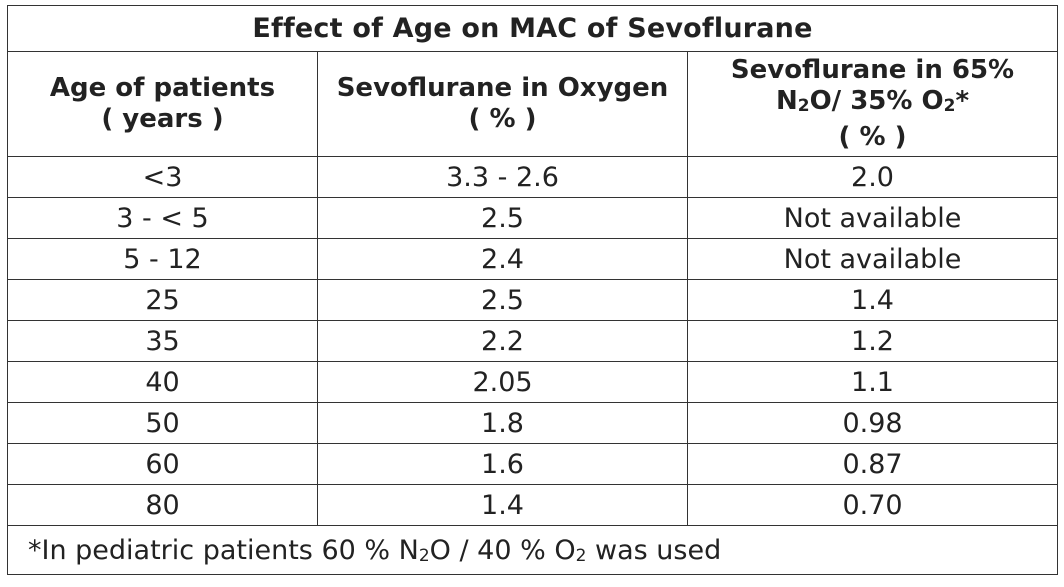  I want to click on table-row: 50 1.8 0.98, so click(533, 423).